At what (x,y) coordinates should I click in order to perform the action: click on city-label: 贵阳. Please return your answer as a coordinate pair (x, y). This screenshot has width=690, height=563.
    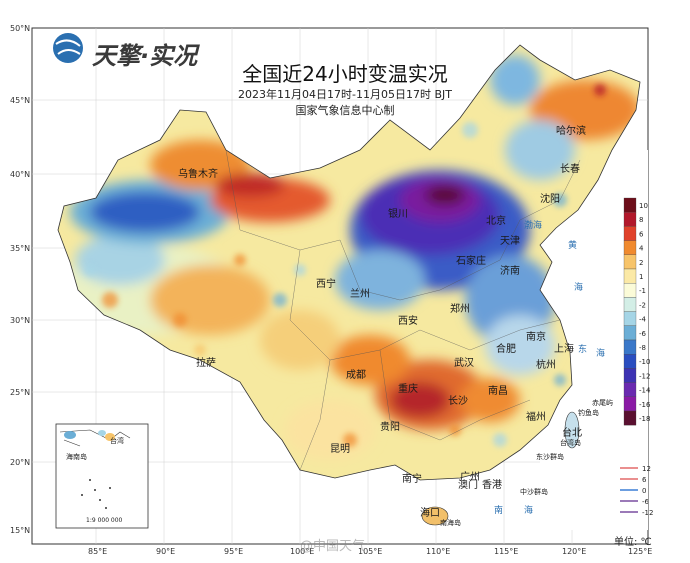
    Looking at the image, I should click on (390, 427).